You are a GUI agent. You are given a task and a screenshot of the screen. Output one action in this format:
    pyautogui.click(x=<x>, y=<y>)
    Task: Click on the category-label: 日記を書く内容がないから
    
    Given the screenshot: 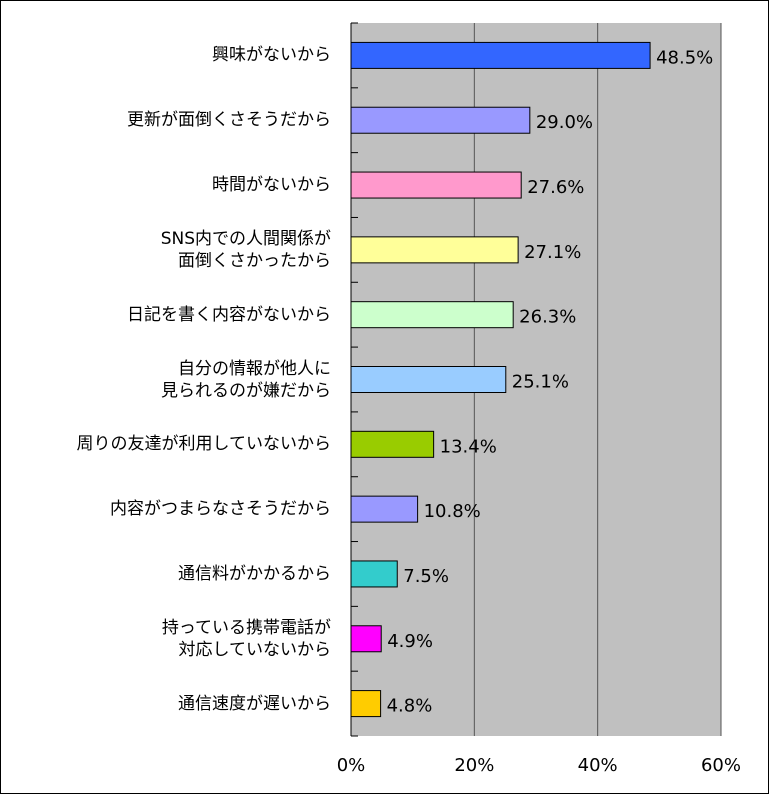 What is the action you would take?
    pyautogui.click(x=229, y=314)
    